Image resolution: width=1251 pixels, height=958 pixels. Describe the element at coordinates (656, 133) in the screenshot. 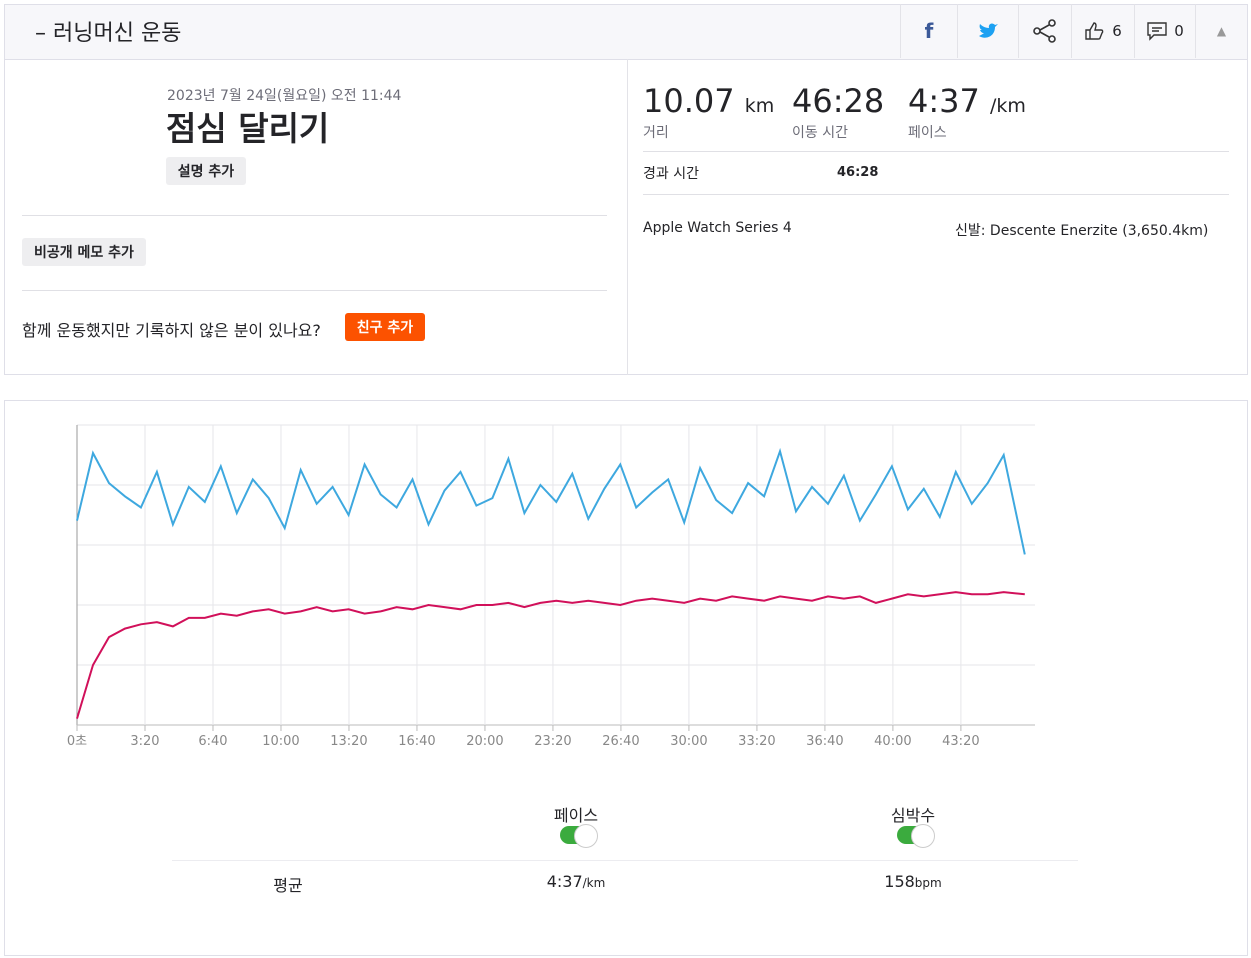

I see `stat-label: 거리` at that location.